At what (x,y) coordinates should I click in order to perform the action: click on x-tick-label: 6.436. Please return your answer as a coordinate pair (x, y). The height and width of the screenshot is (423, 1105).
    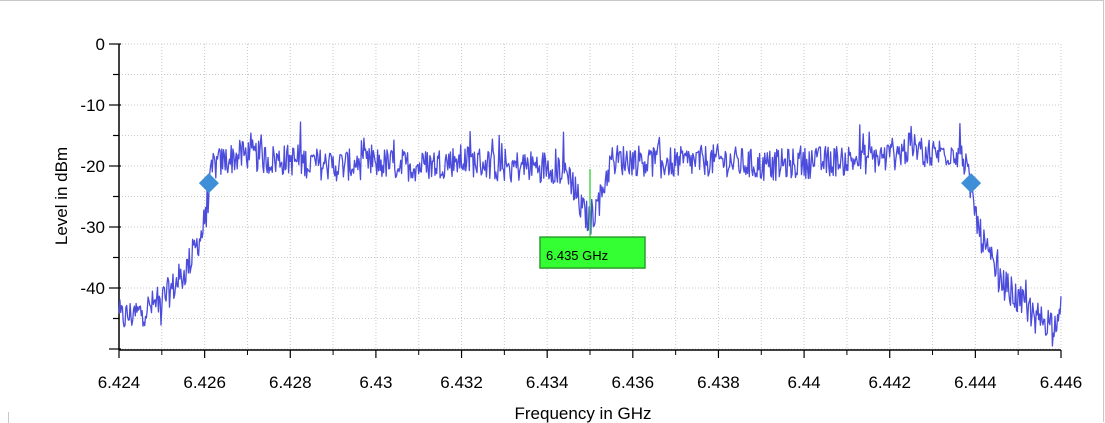
    Looking at the image, I should click on (633, 382).